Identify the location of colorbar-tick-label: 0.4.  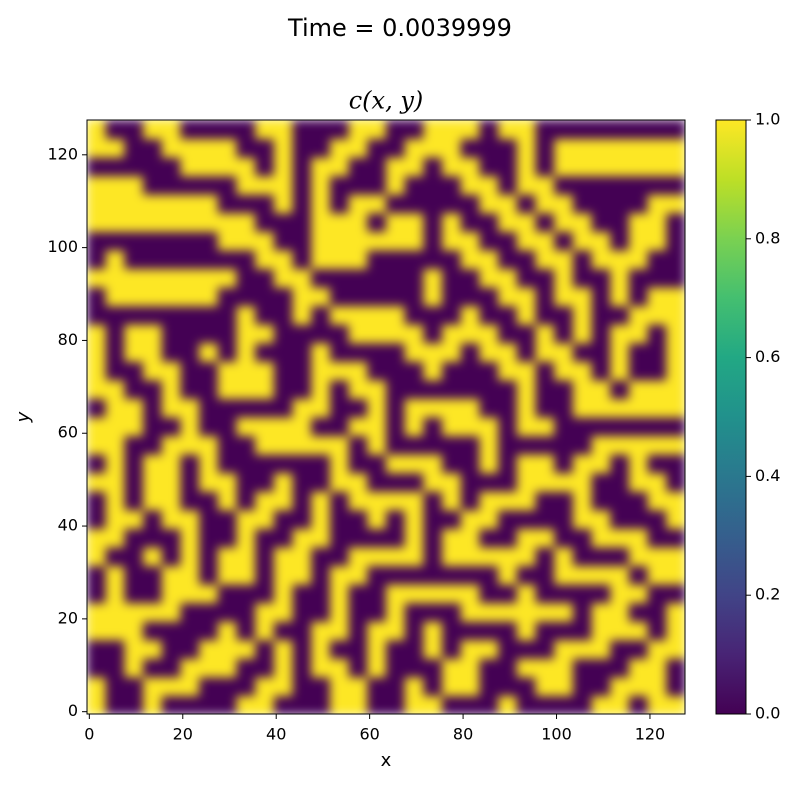
(767, 475).